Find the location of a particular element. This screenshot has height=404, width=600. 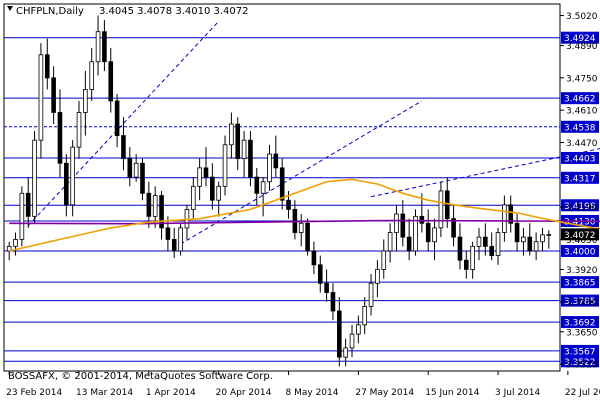

price-tick-label: 3.4610 is located at coordinates (582, 112).